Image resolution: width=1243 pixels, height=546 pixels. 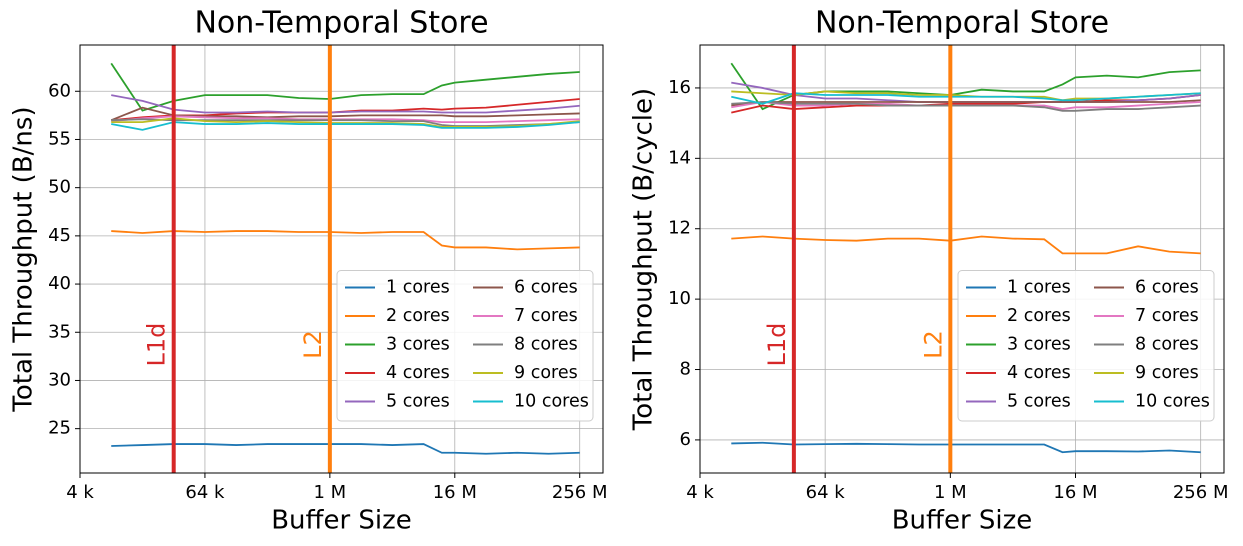 What do you see at coordinates (59, 138) in the screenshot?
I see `y-tick-label: 55` at bounding box center [59, 138].